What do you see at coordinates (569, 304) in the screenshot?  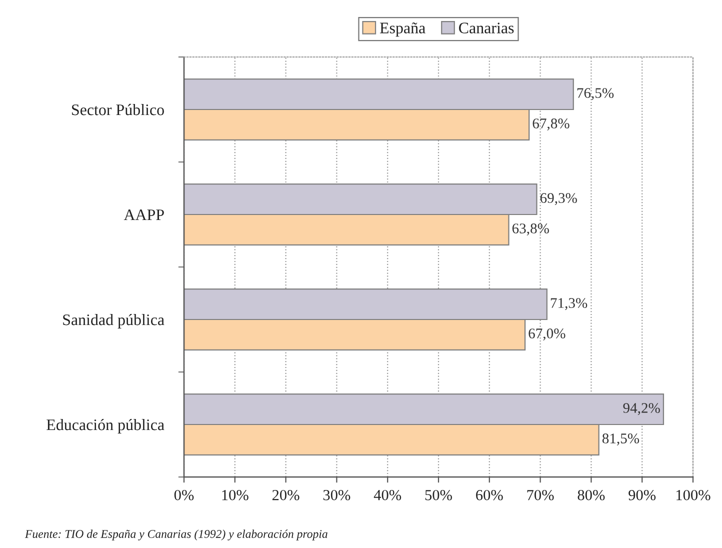 I see `data-label: 71,3%` at bounding box center [569, 304].